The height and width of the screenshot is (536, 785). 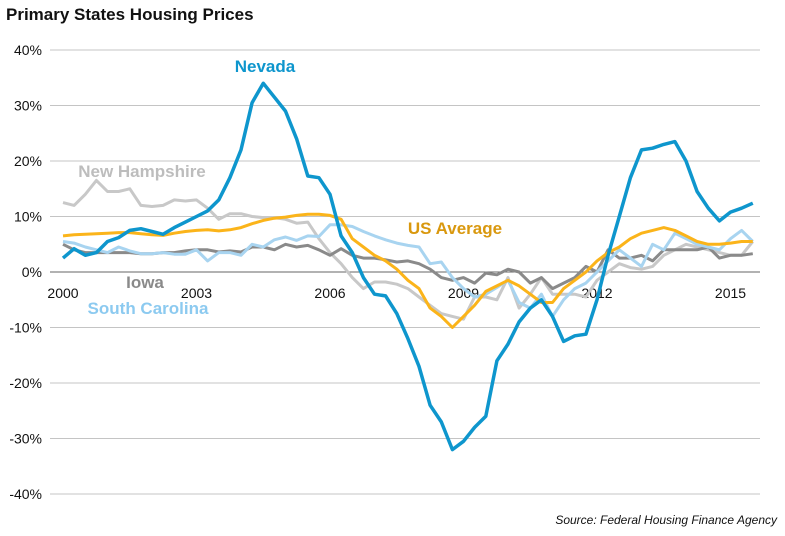 I want to click on y-tick-label: -40%, so click(x=25, y=494).